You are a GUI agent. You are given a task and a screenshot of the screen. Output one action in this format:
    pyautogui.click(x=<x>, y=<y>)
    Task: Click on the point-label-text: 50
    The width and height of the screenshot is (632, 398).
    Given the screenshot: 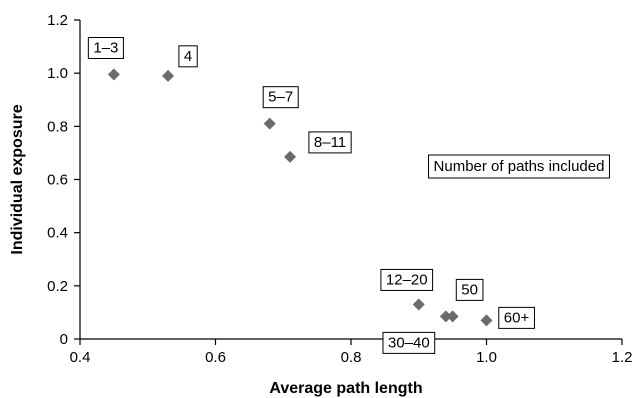 What is the action you would take?
    pyautogui.click(x=469, y=289)
    